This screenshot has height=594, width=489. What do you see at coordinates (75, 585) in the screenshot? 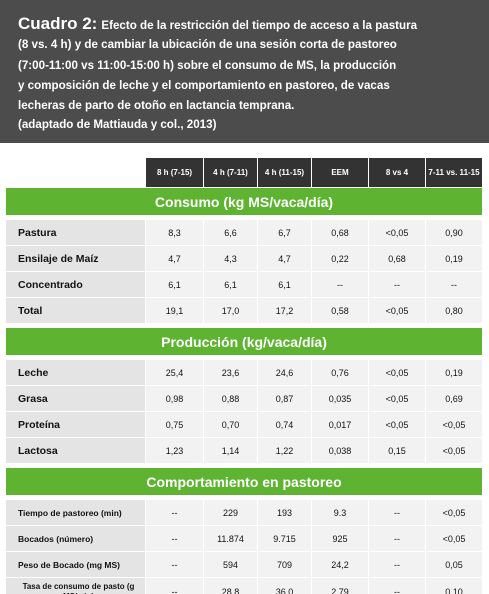
I see `row-label: Tasa de consumo de pasto (g MS/min)` at bounding box center [75, 585].